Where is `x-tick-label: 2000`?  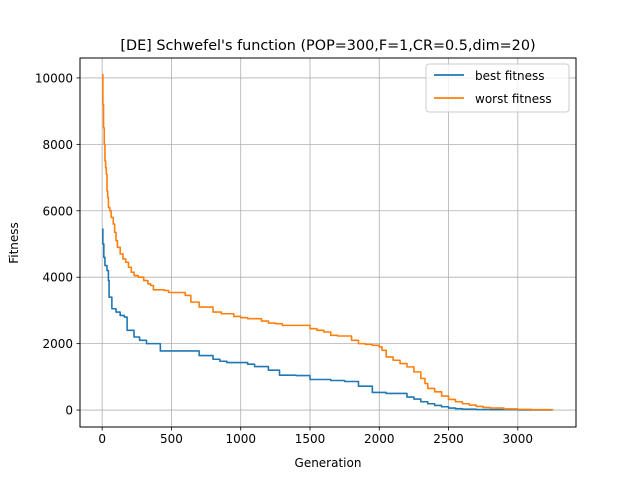 x-tick-label: 2000 is located at coordinates (379, 439).